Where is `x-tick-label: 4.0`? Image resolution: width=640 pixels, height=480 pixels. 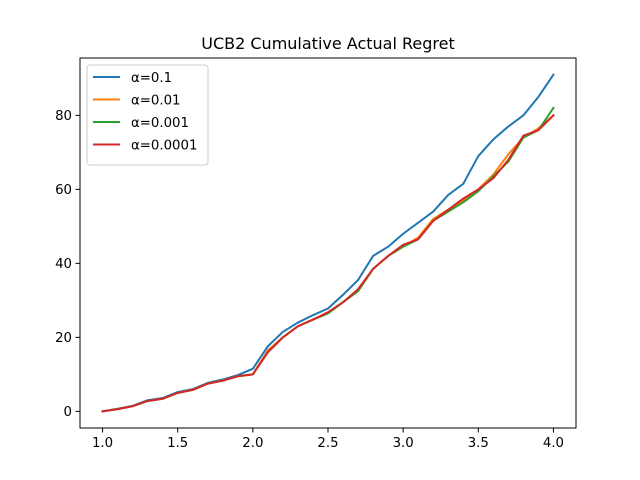
x-tick-label: 4.0 is located at coordinates (553, 443).